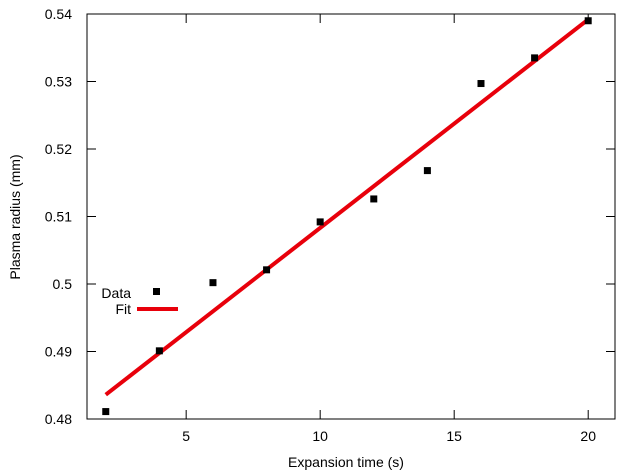 The height and width of the screenshot is (473, 632). What do you see at coordinates (139, 301) in the screenshot?
I see `legend: Data Fit` at bounding box center [139, 301].